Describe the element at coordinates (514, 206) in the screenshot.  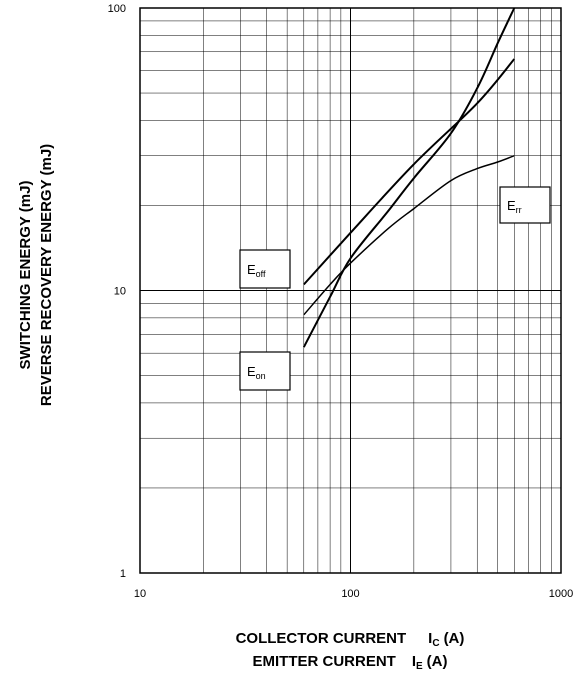
I see `err-label-text: Err` at that location.